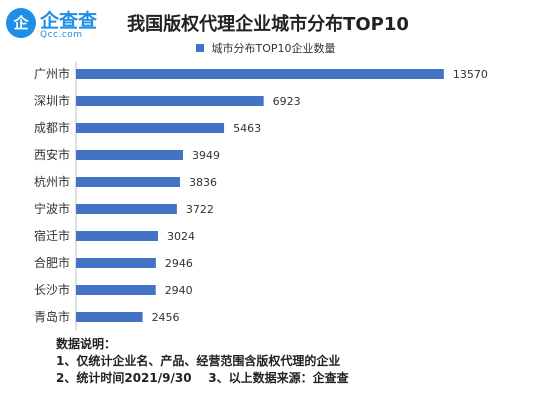  I want to click on data-label: 2456, so click(166, 317).